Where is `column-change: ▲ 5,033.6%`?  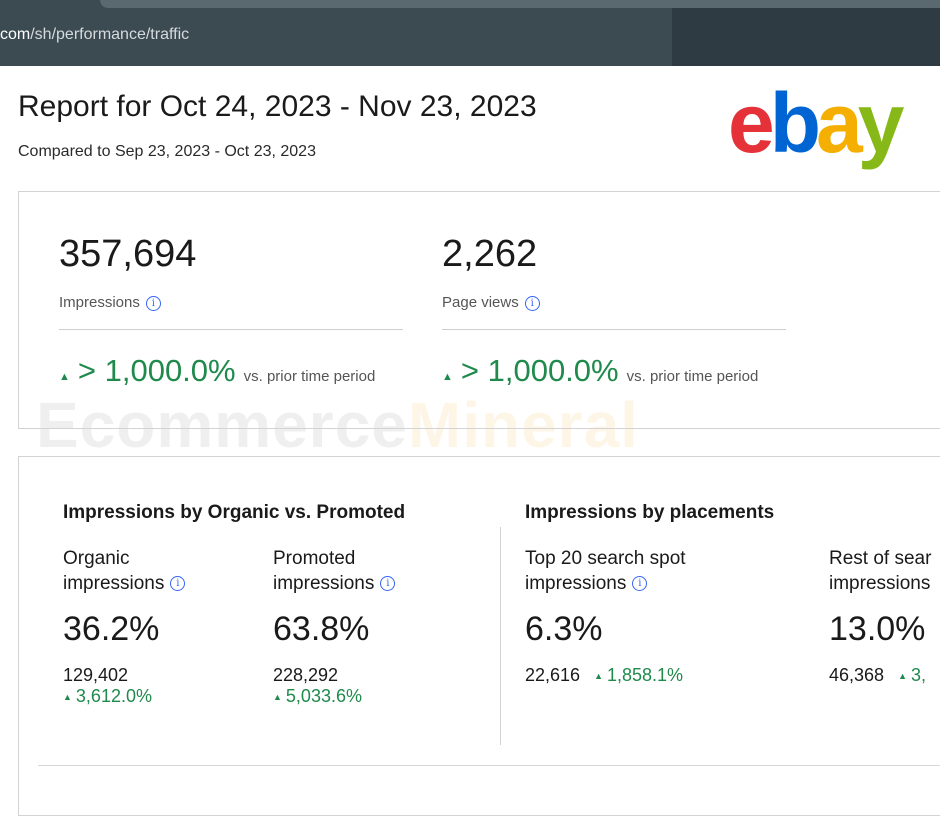
column-change: ▲ 5,033.6% is located at coordinates (334, 696).